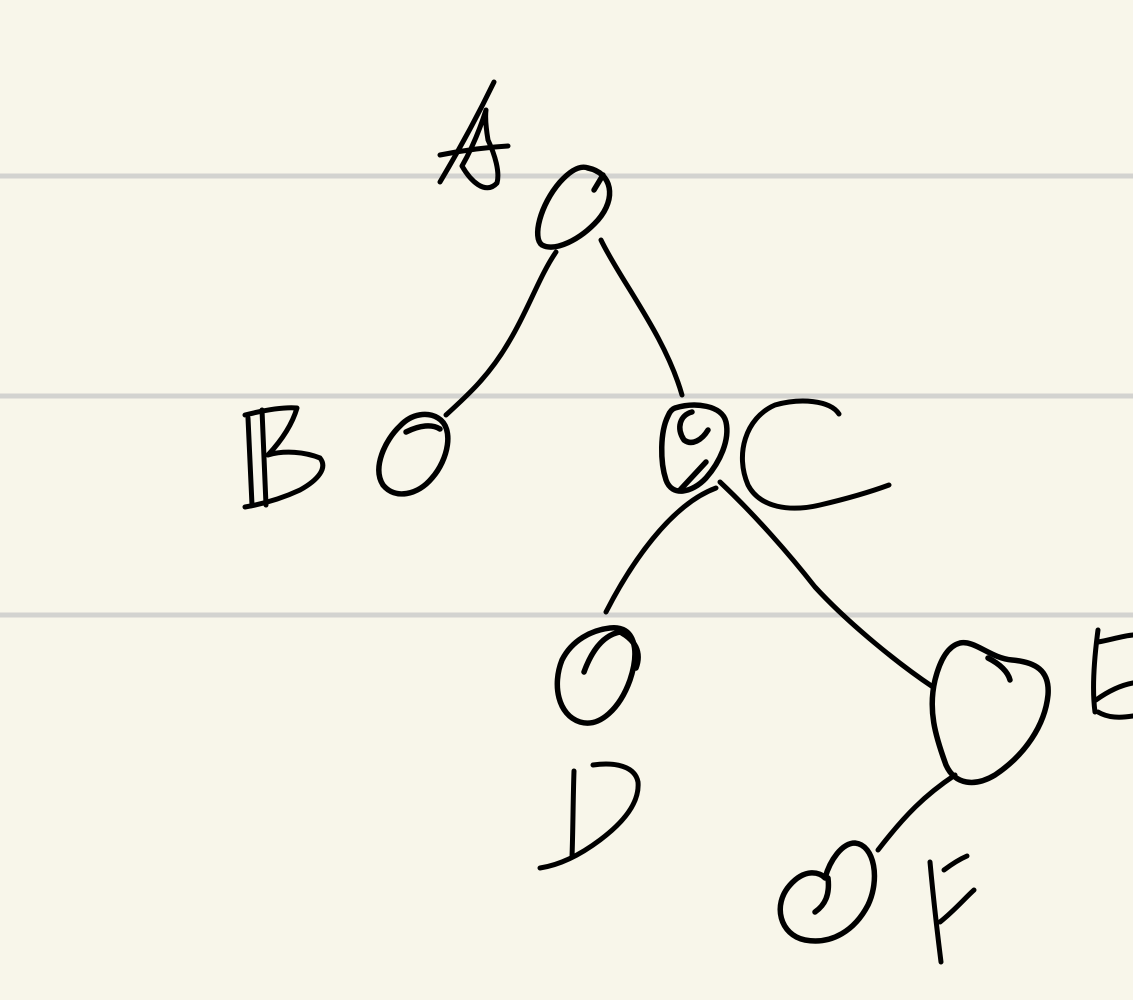 The height and width of the screenshot is (1000, 1133). Describe the element at coordinates (589, 748) in the screenshot. I see `node-d` at that location.